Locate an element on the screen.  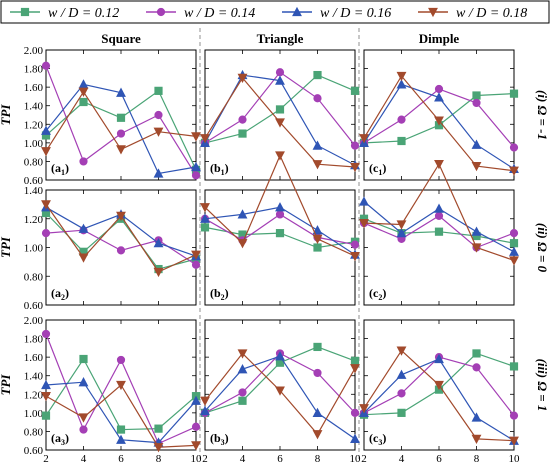
panel-tag: (c3) is located at coordinates (377, 439).